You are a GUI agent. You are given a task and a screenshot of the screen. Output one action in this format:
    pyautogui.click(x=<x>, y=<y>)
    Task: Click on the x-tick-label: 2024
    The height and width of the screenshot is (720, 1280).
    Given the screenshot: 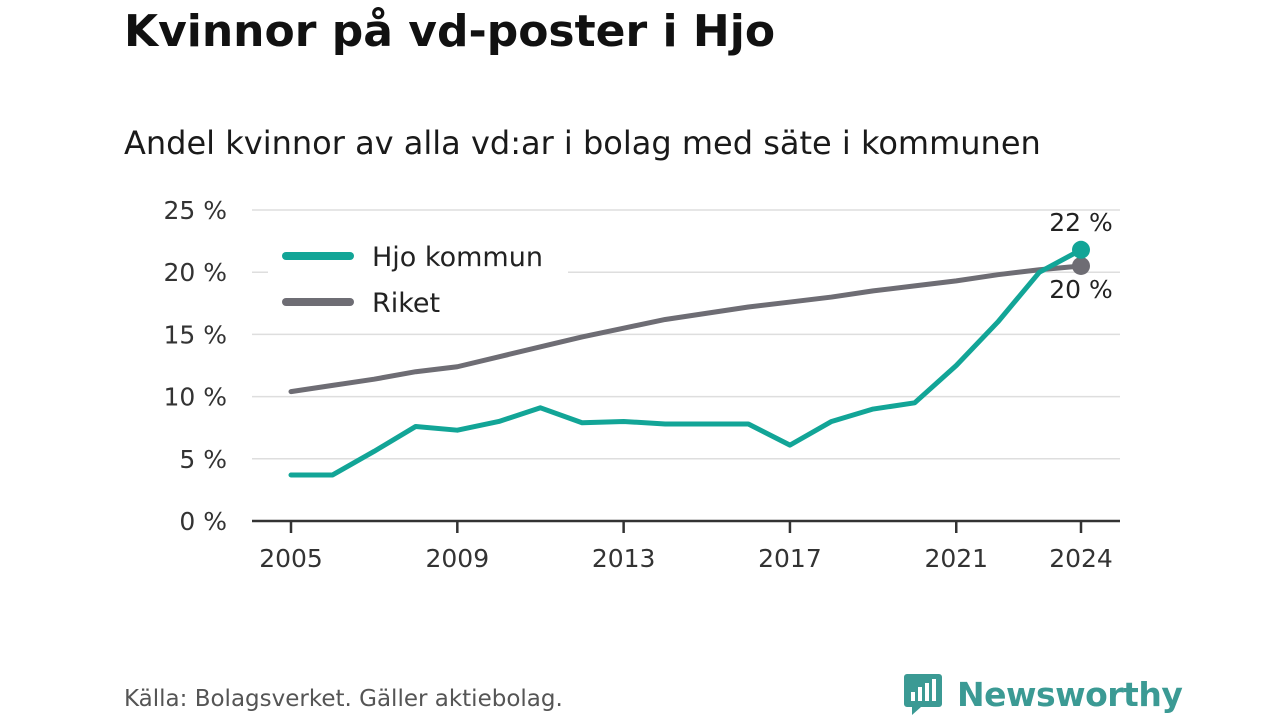 What is the action you would take?
    pyautogui.click(x=1081, y=558)
    